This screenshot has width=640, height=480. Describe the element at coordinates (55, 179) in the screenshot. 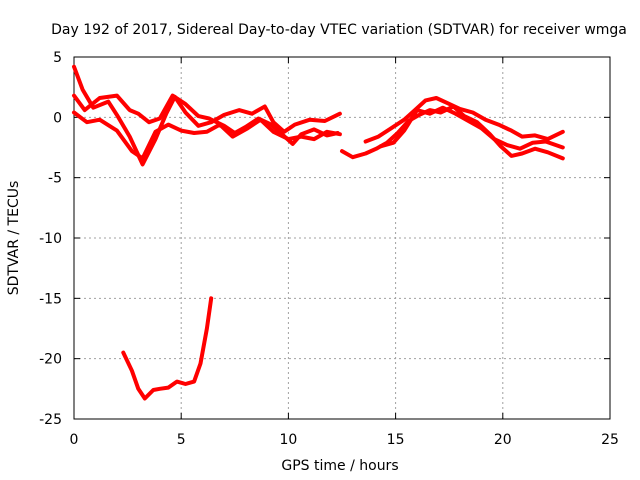

I see `y-tick-label: -5` at that location.